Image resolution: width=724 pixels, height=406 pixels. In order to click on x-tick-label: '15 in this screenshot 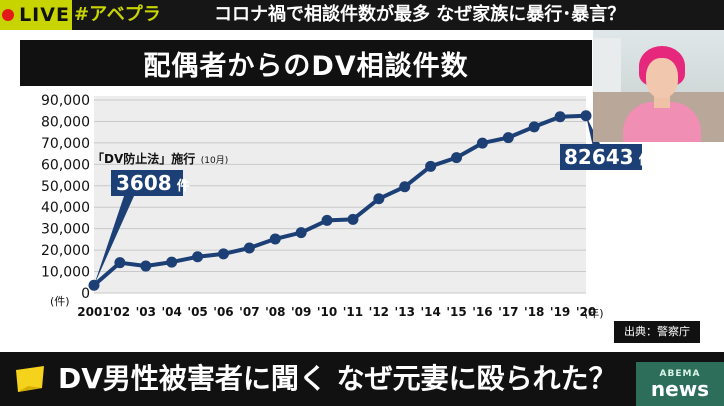, I will do `click(456, 312)`.